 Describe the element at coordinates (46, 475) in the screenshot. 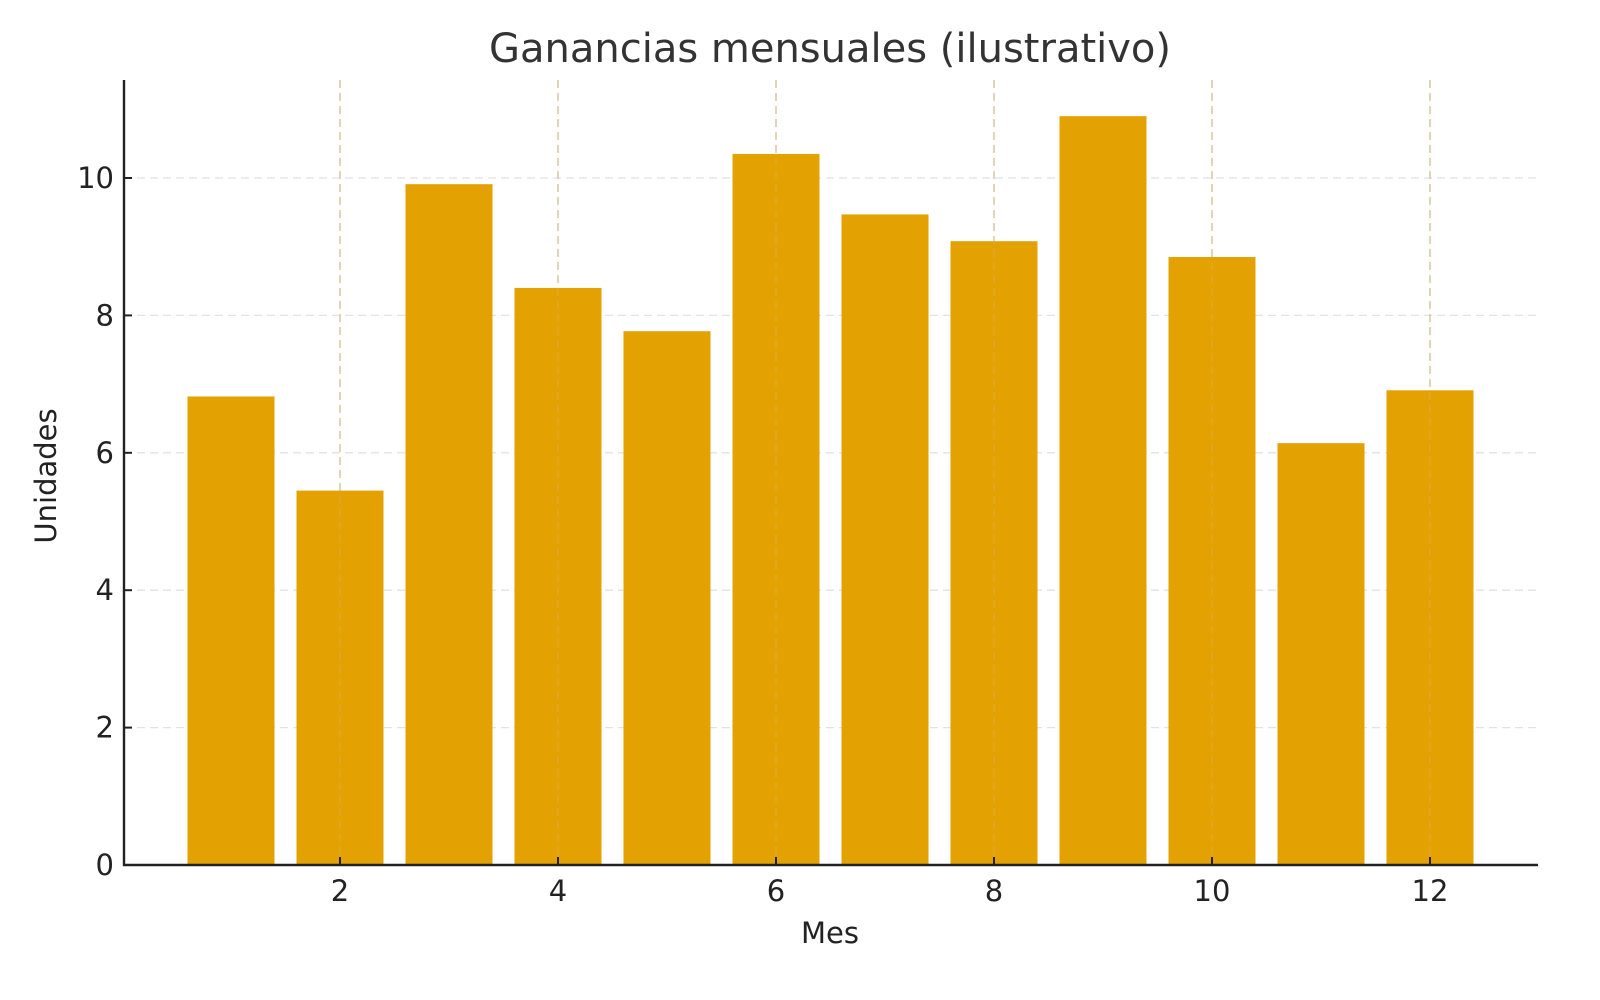

I see `y-axis-label: Unidades` at that location.